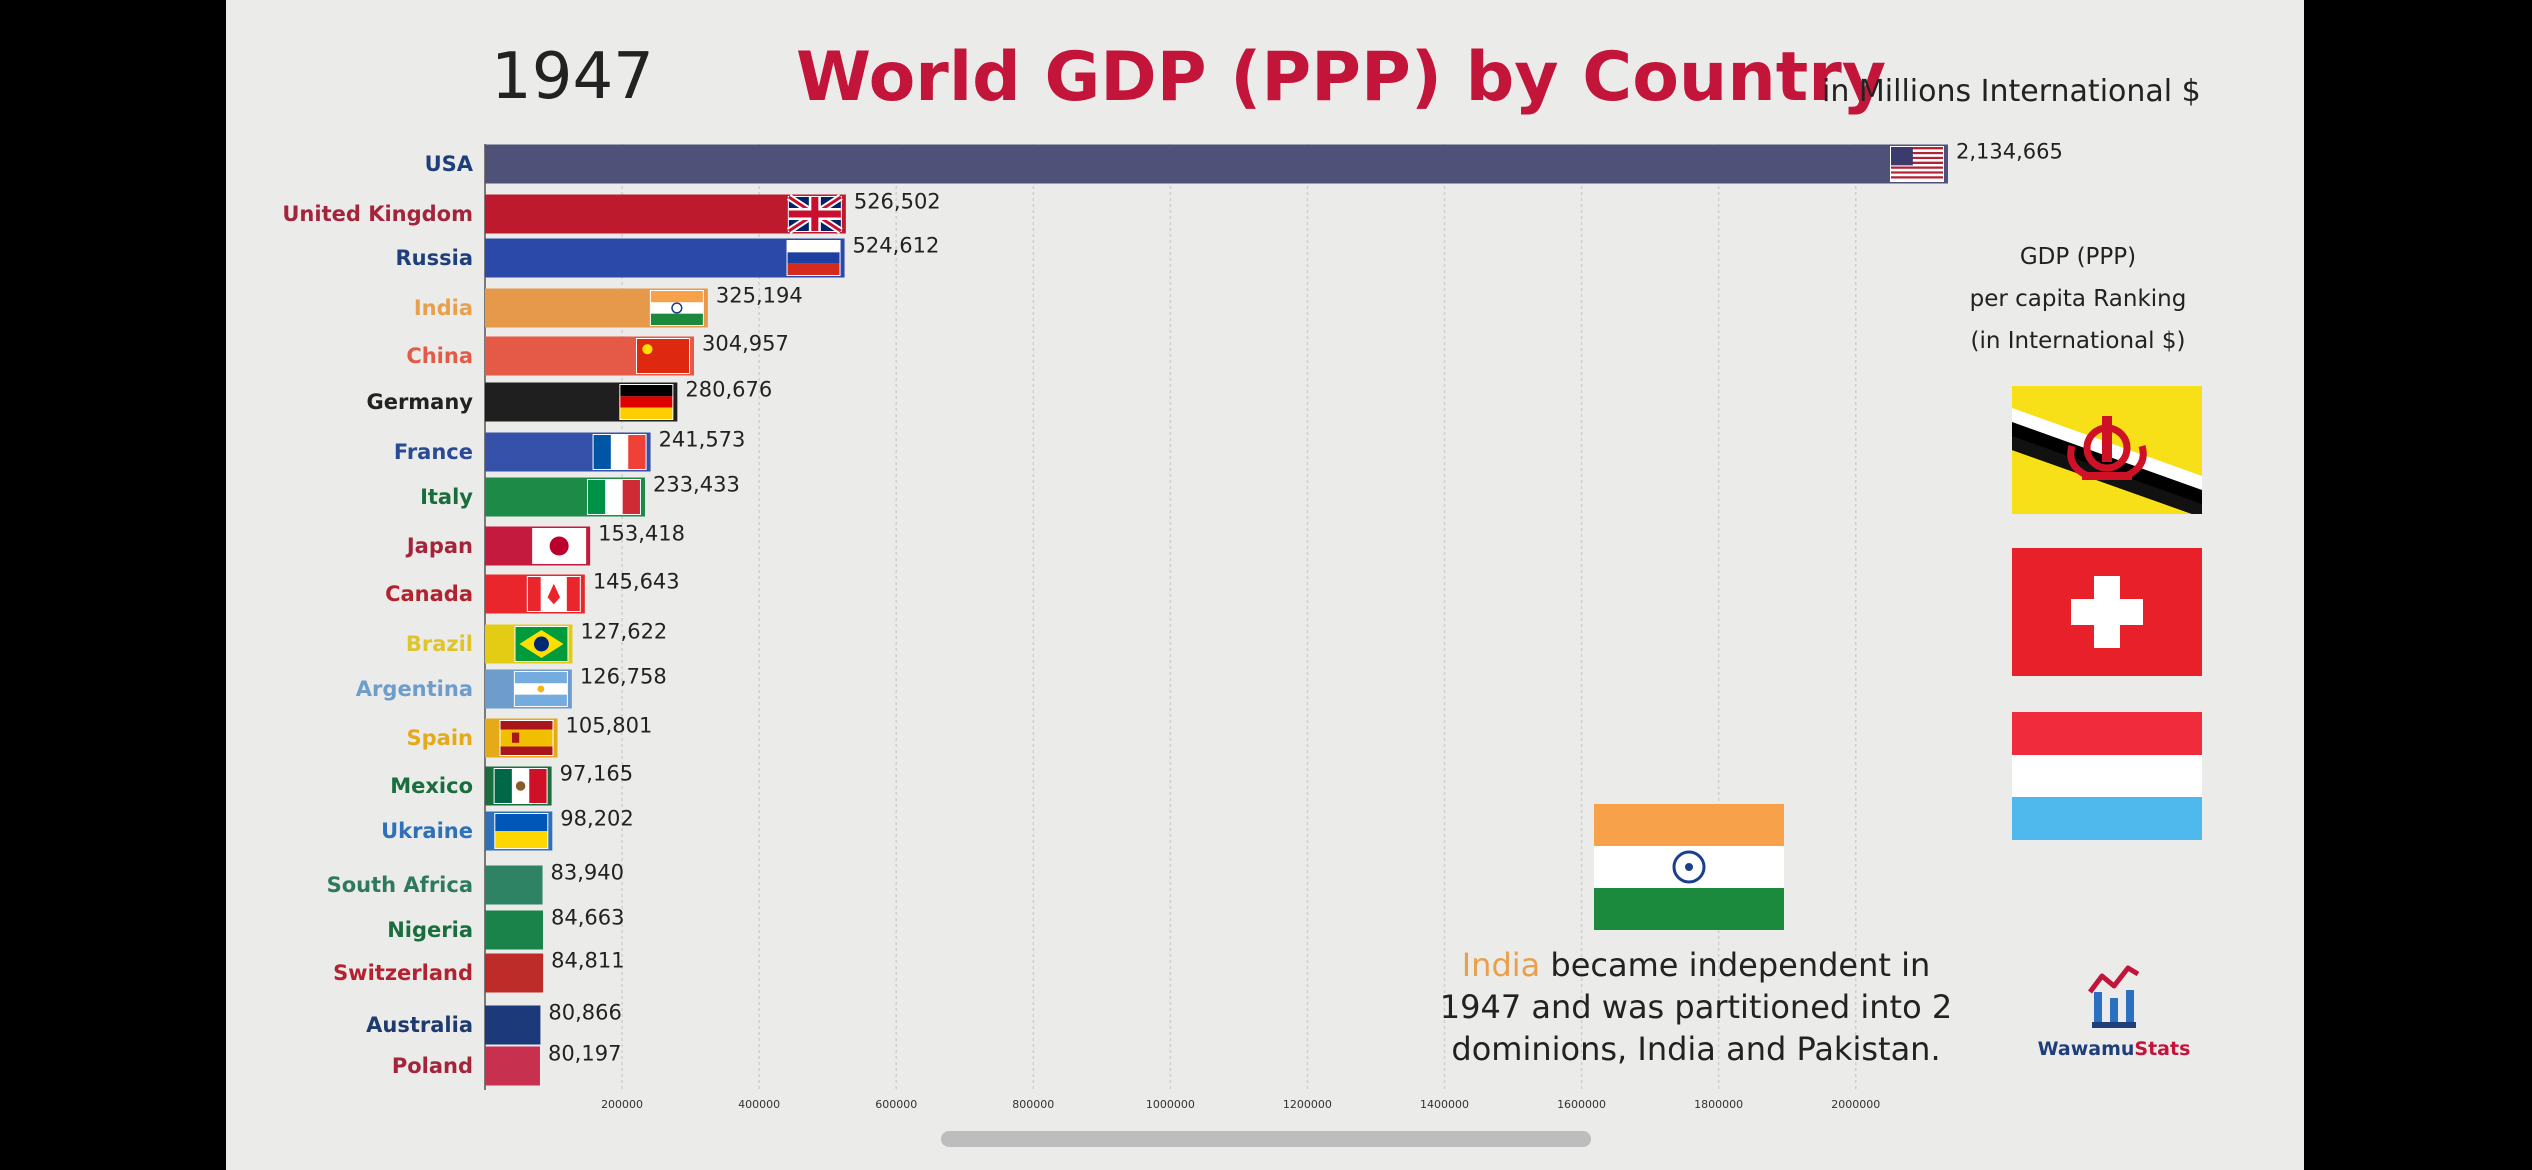 The height and width of the screenshot is (1170, 2532). Describe the element at coordinates (623, 677) in the screenshot. I see `value-label: 126,758` at that location.